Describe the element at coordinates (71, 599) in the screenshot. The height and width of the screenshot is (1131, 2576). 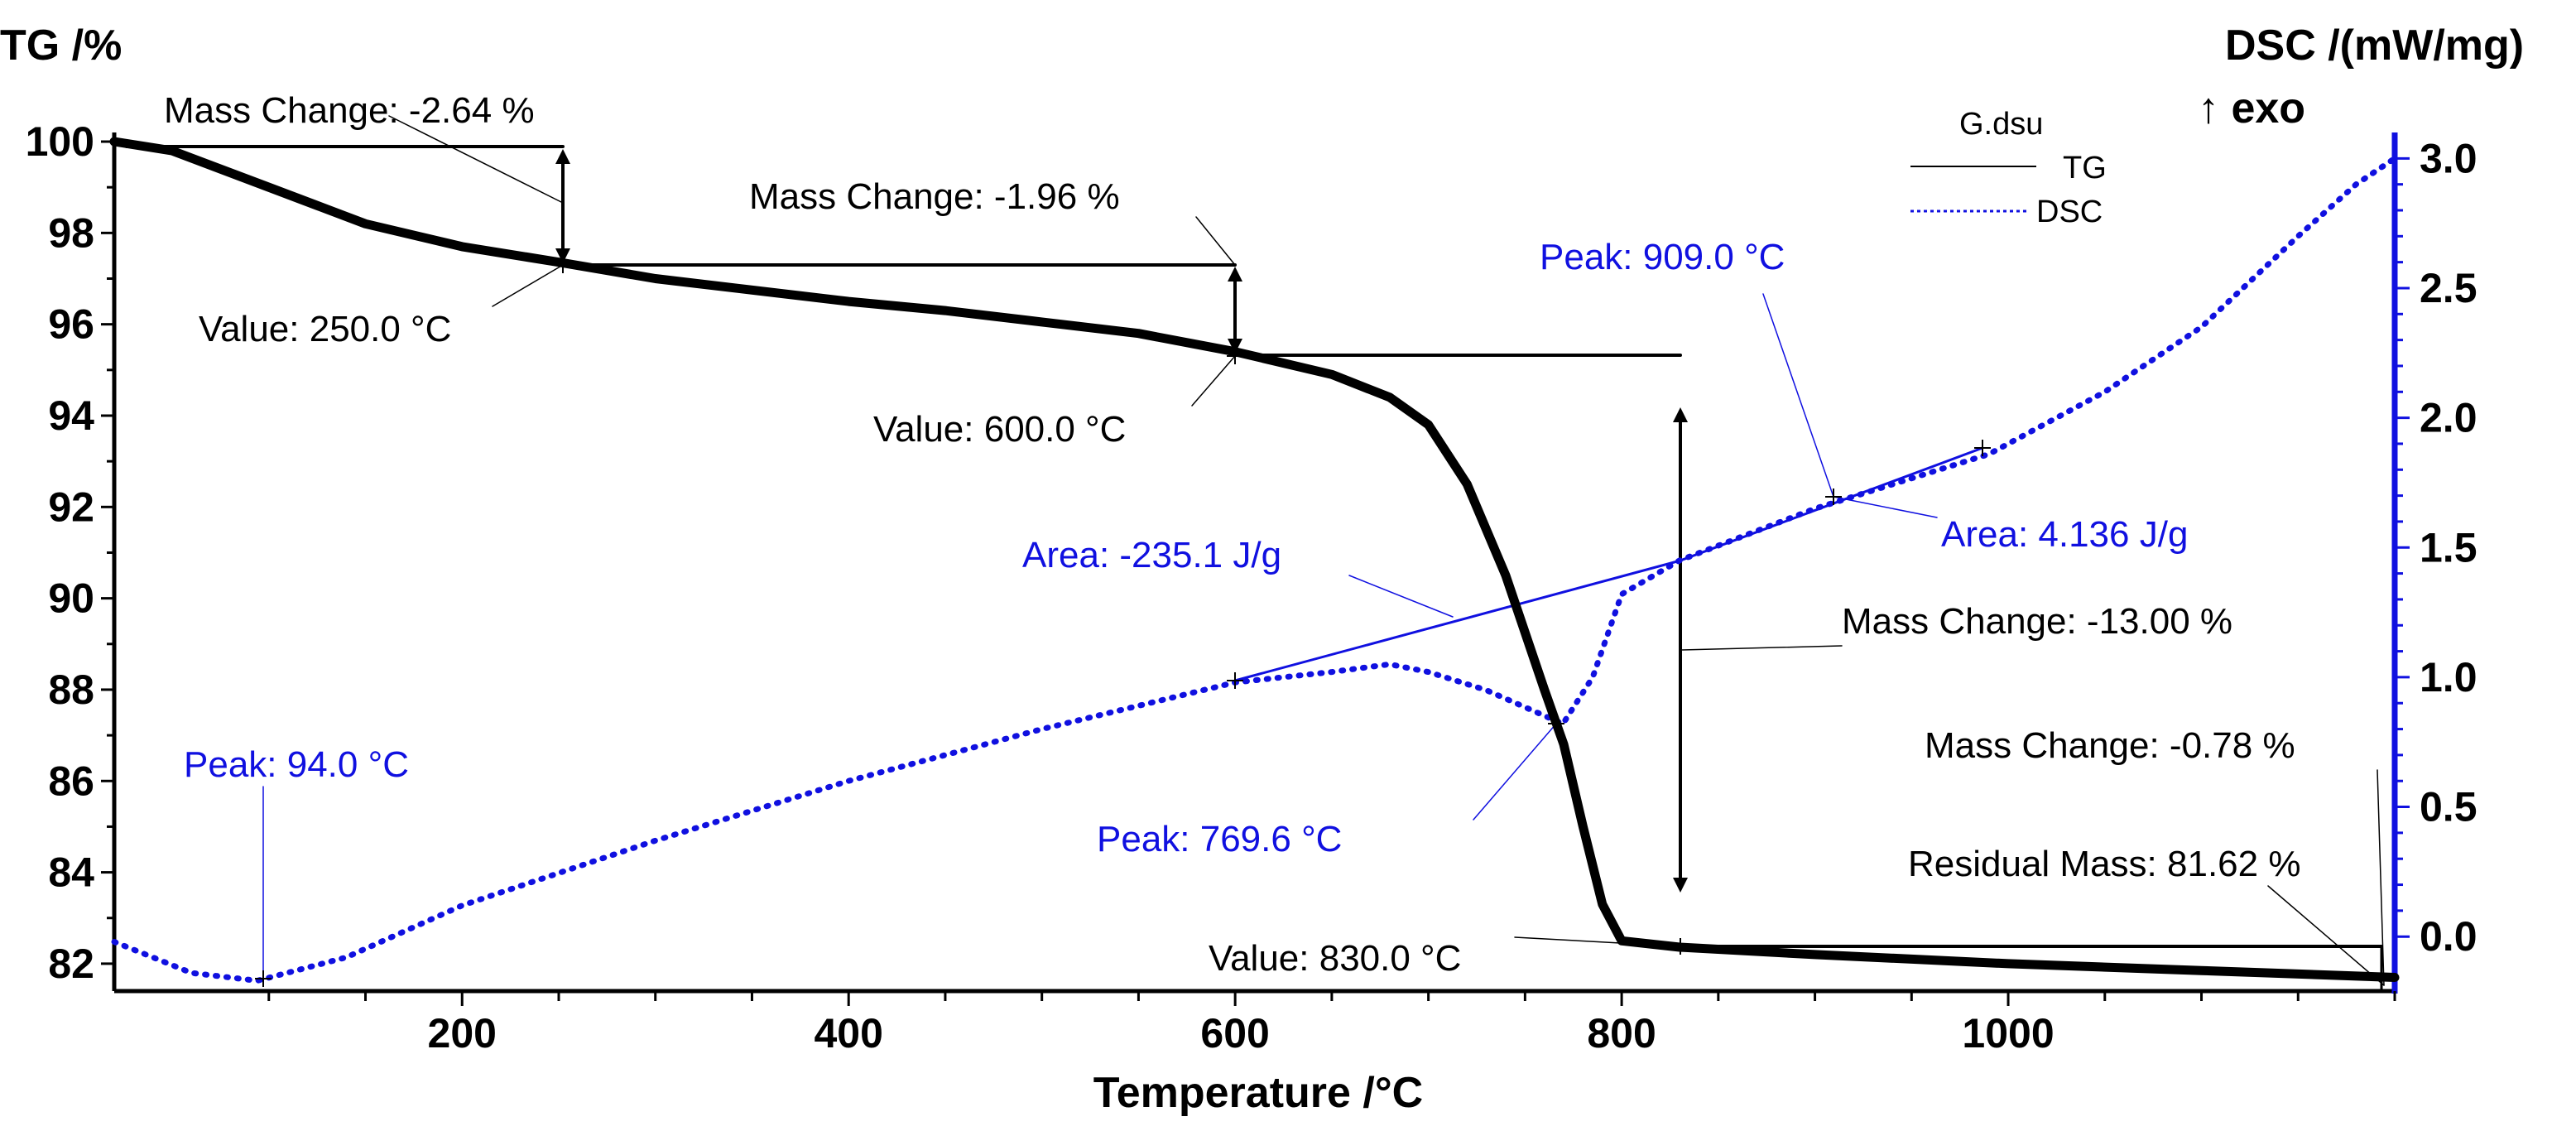
I see `y-left-tick-label: 90` at that location.